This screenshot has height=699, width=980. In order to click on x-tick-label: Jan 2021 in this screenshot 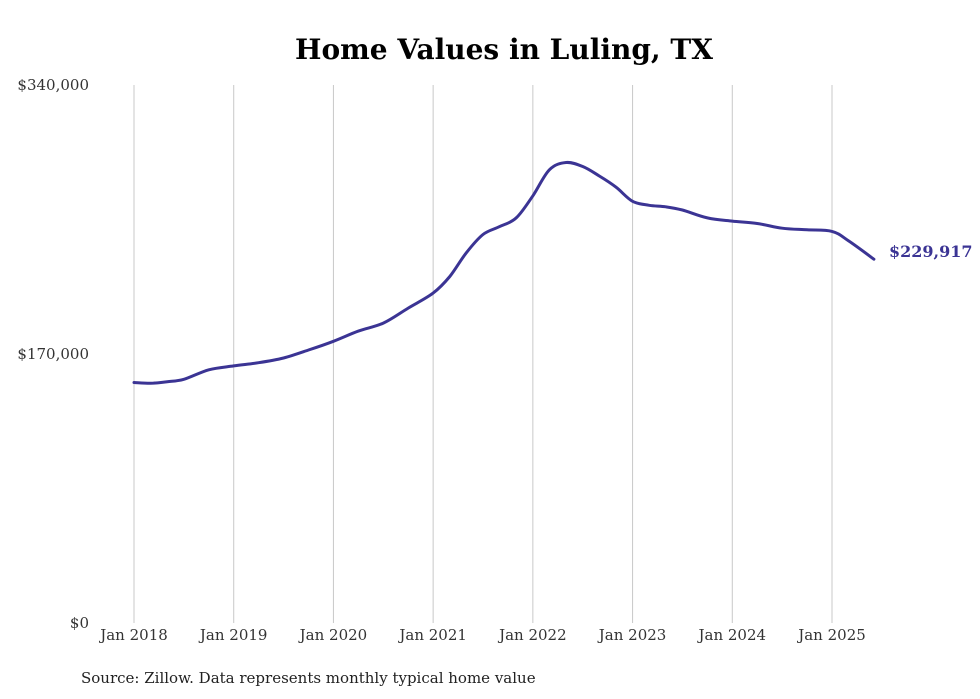, I will do `click(432, 635)`.